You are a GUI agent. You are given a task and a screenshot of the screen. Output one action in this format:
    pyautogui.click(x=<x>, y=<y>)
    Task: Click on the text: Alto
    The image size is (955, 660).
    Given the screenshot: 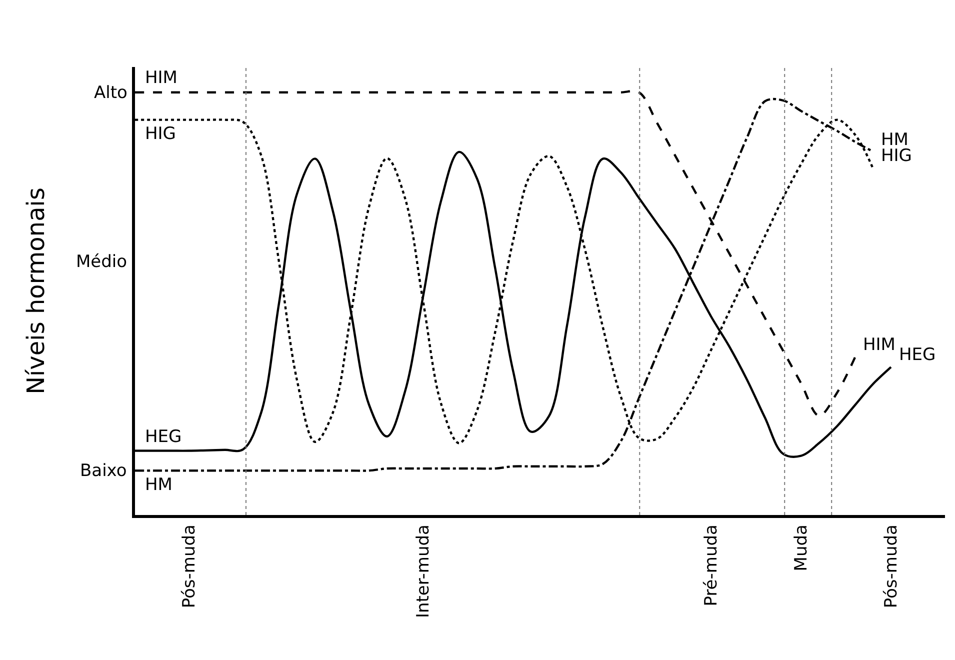 What is the action you would take?
    pyautogui.click(x=111, y=93)
    